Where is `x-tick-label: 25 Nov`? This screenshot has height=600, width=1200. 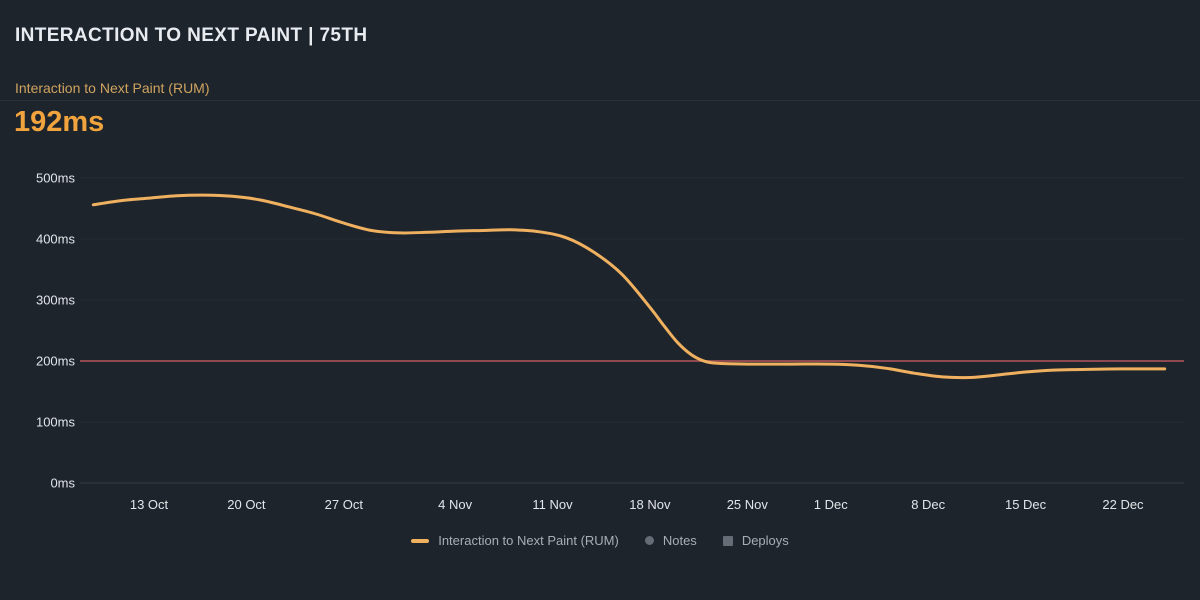 x-tick-label: 25 Nov is located at coordinates (747, 504).